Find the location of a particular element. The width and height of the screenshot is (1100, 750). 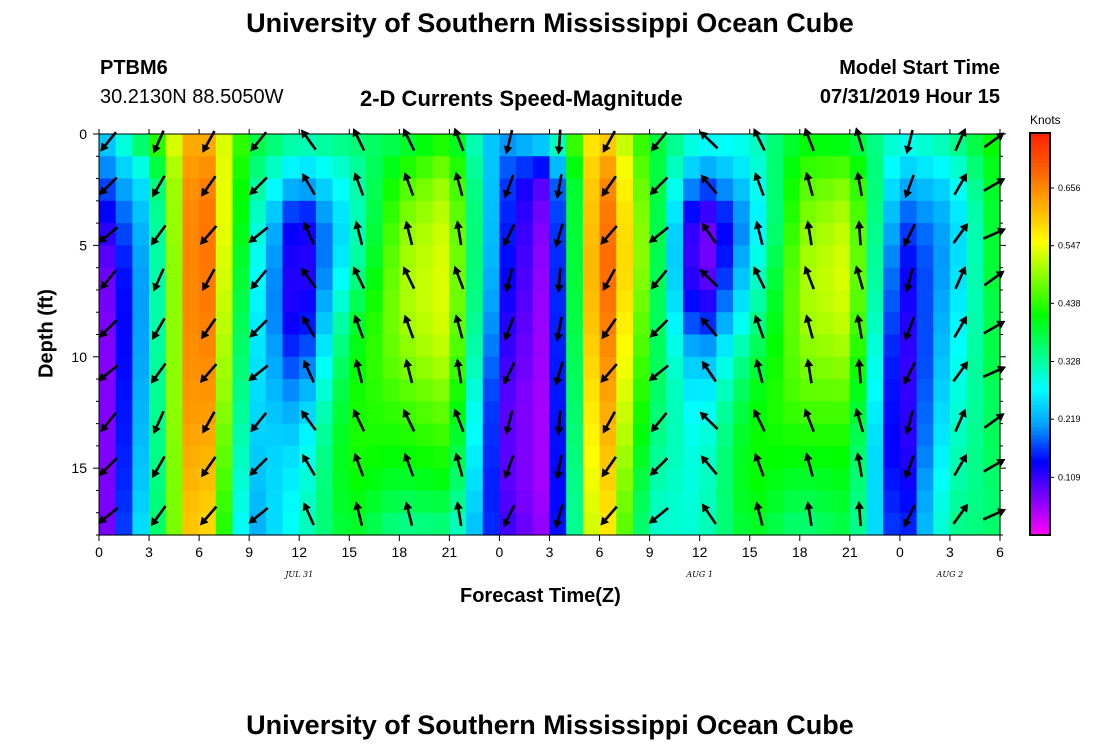

x-axis-title: Forecast Time(Z) is located at coordinates (540, 596).